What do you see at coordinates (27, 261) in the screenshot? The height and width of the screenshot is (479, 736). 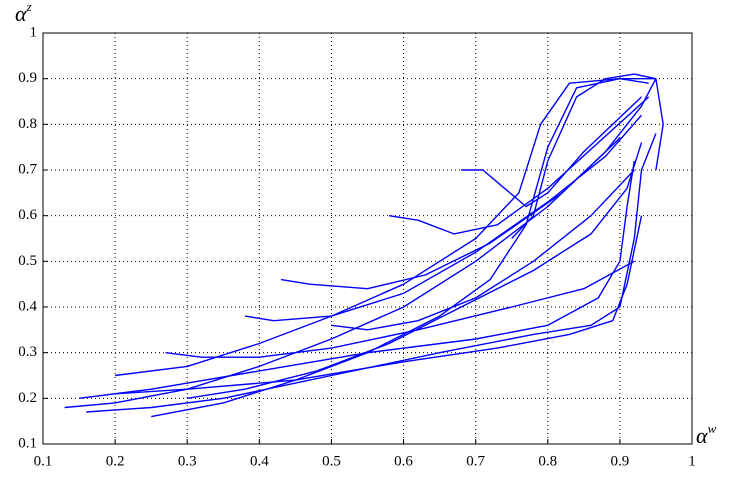 I see `y-tick-label: 0.5` at bounding box center [27, 261].